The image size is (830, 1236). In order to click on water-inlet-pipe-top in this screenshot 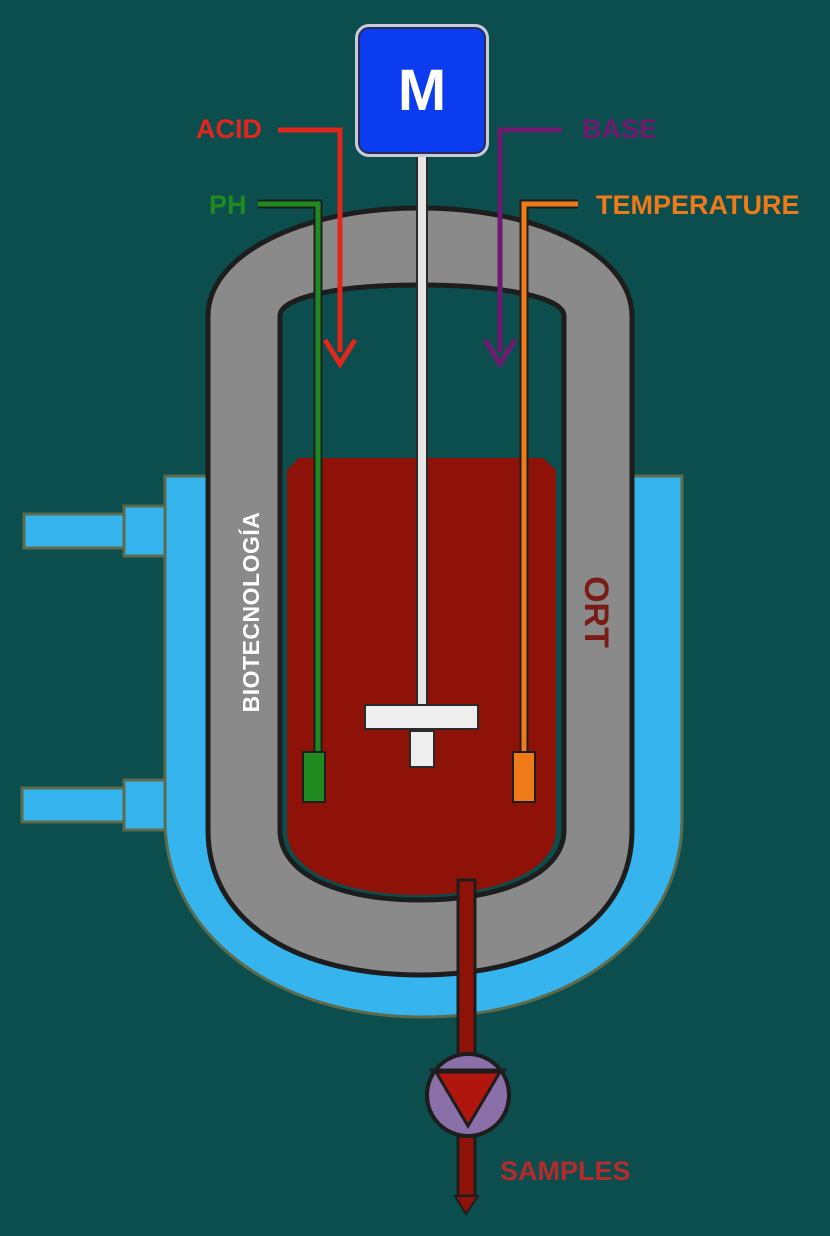, I will do `click(96, 531)`.